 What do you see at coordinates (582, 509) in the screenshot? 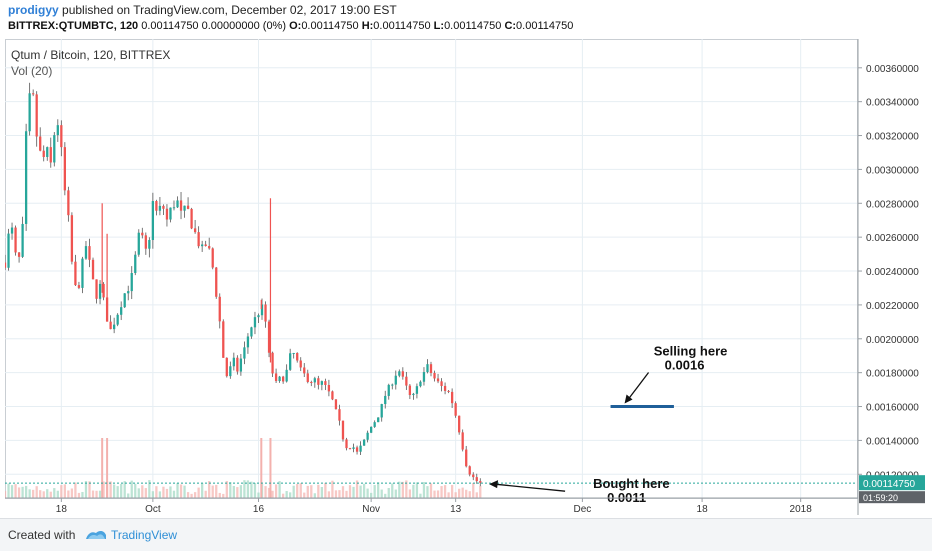
I see `x-tick-label: Dec` at bounding box center [582, 509].